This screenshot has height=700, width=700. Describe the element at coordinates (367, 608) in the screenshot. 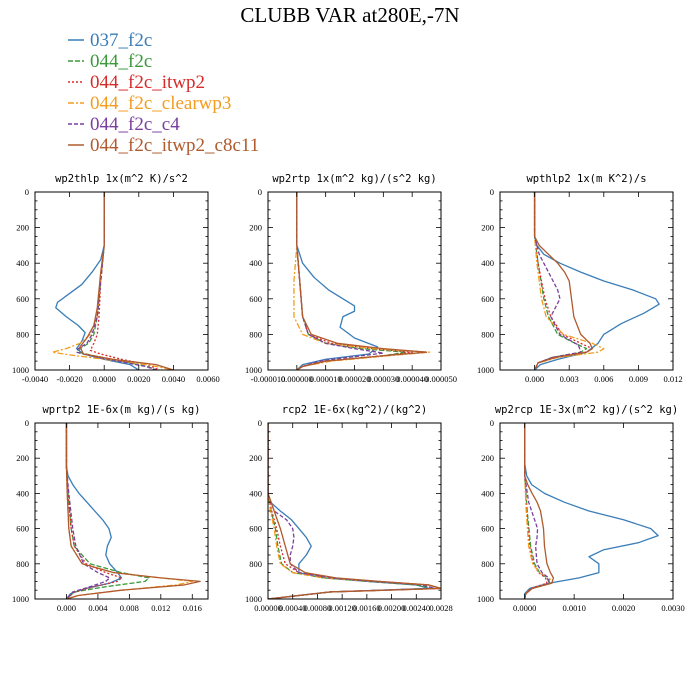

I see `x-tick-label: 0.00160` at that location.